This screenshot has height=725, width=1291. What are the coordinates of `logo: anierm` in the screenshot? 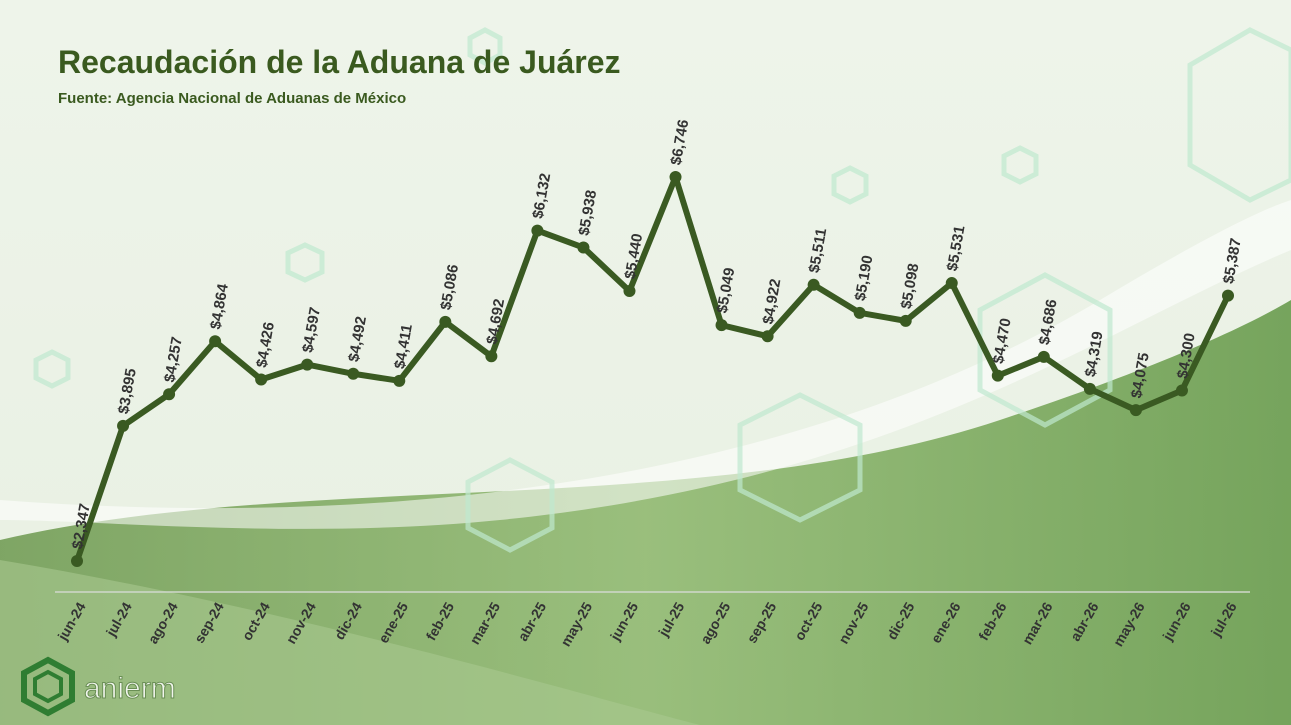 It's located at (98, 686).